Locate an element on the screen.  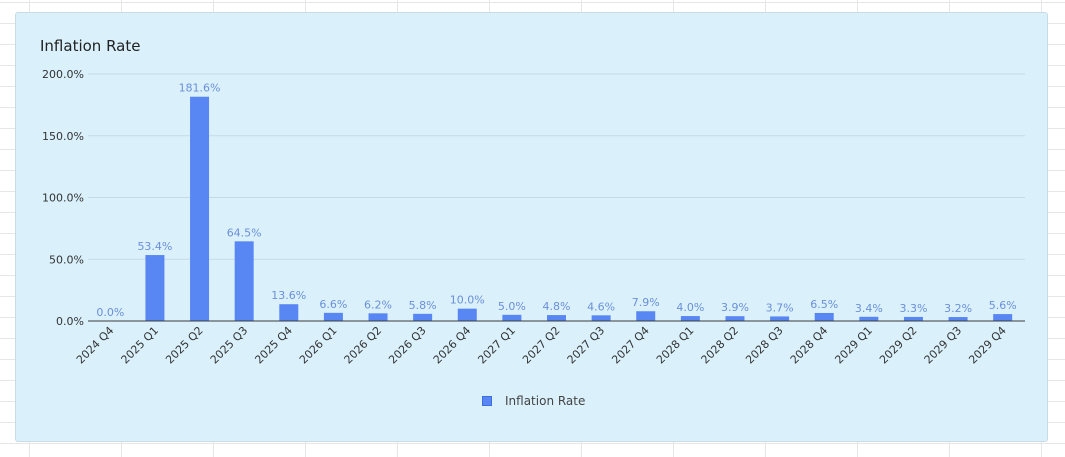
data-label: 3.2% is located at coordinates (958, 308).